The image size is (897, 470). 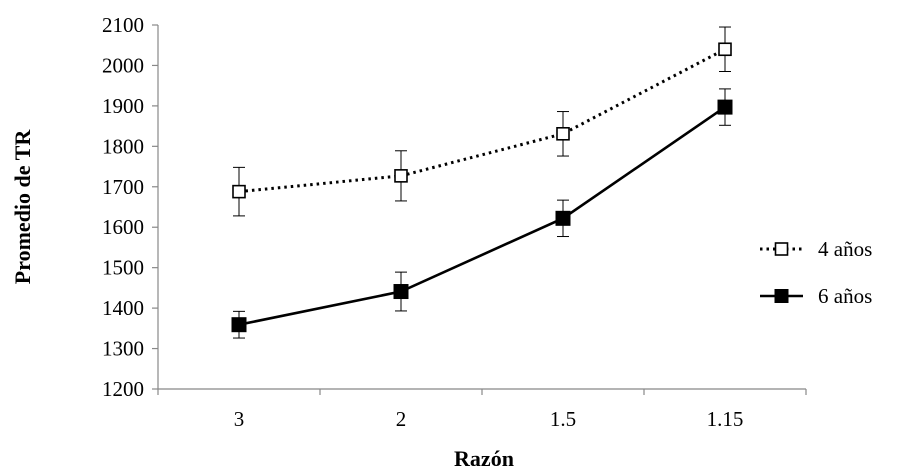 What do you see at coordinates (123, 146) in the screenshot?
I see `y-tick-label: 1800` at bounding box center [123, 146].